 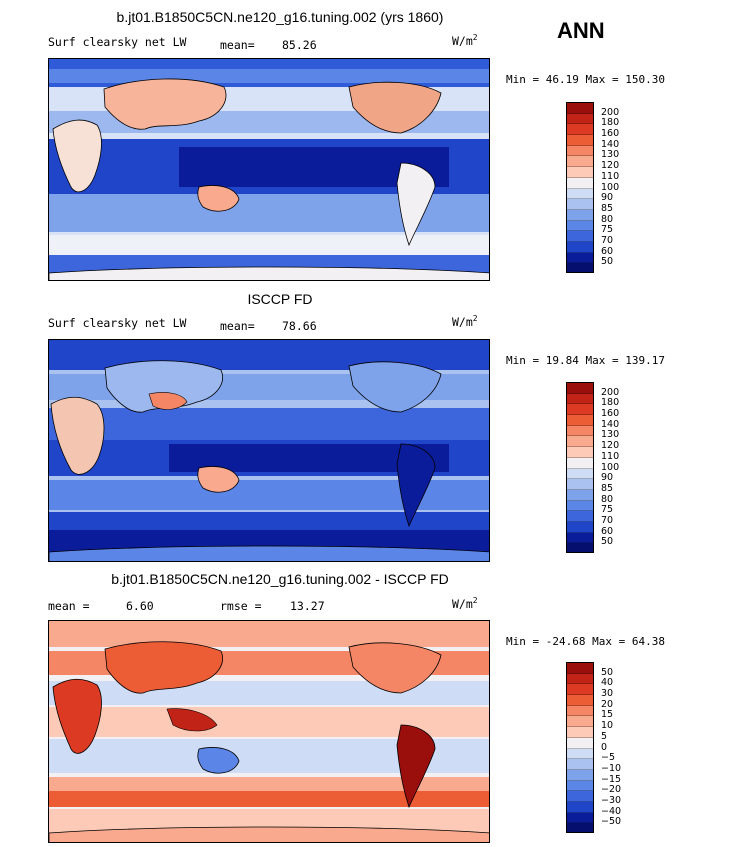 What do you see at coordinates (604, 747) in the screenshot?
I see `panel3-colorbar-tick-label: 0` at bounding box center [604, 747].